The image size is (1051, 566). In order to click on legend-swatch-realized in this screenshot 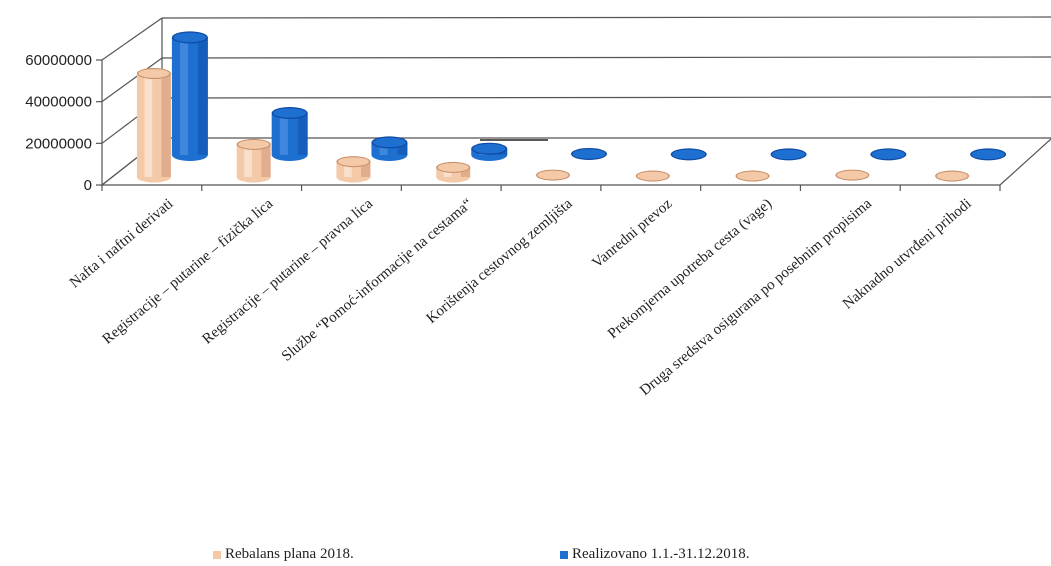, I will do `click(564, 554)`.